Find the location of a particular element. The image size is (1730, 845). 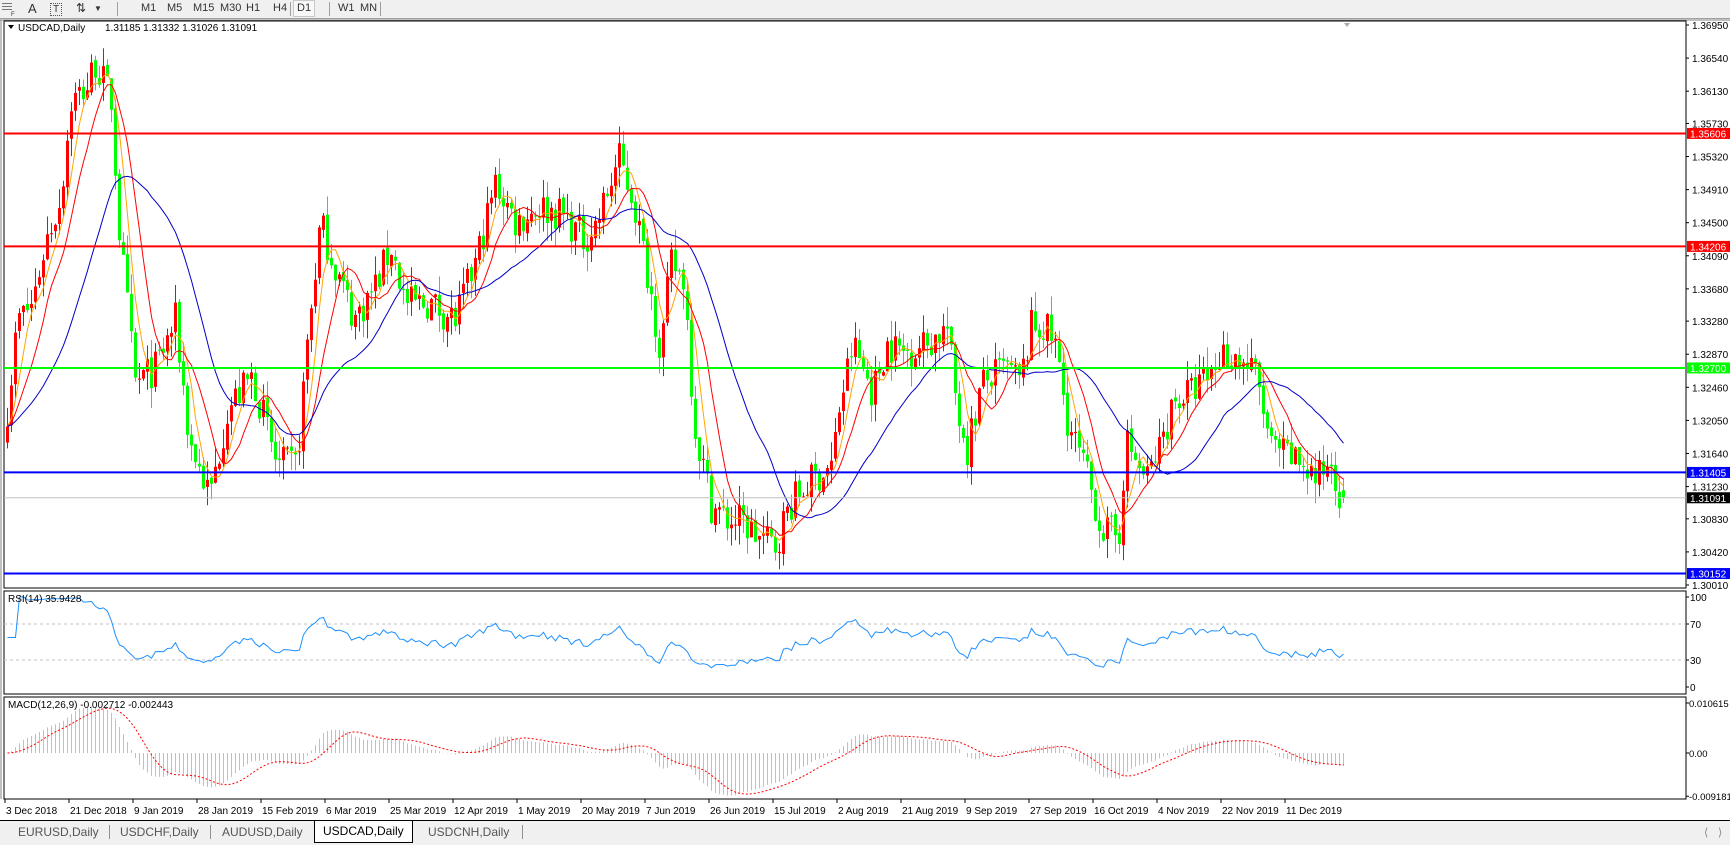

rsi-axis-label: 70 is located at coordinates (1696, 625).